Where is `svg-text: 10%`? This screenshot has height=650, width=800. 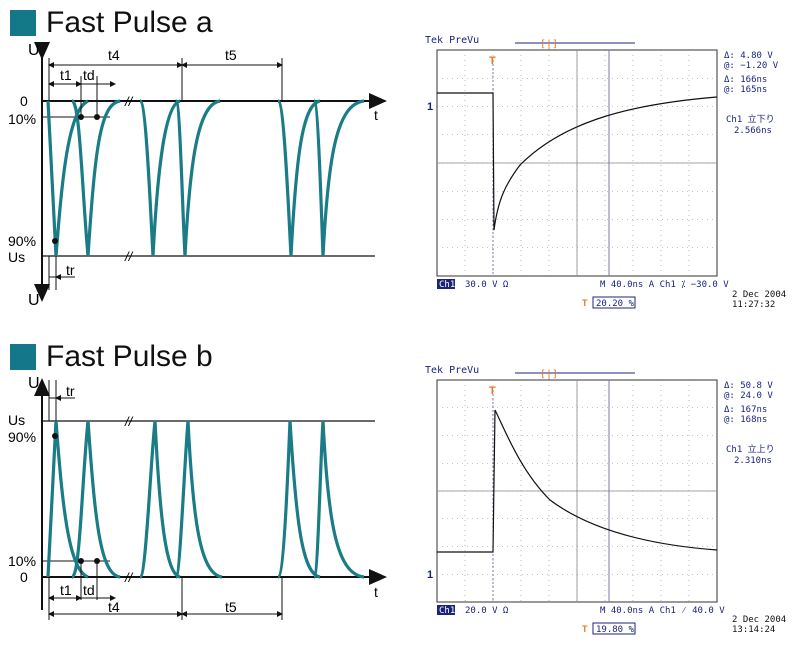 svg-text: 10% is located at coordinates (22, 561).